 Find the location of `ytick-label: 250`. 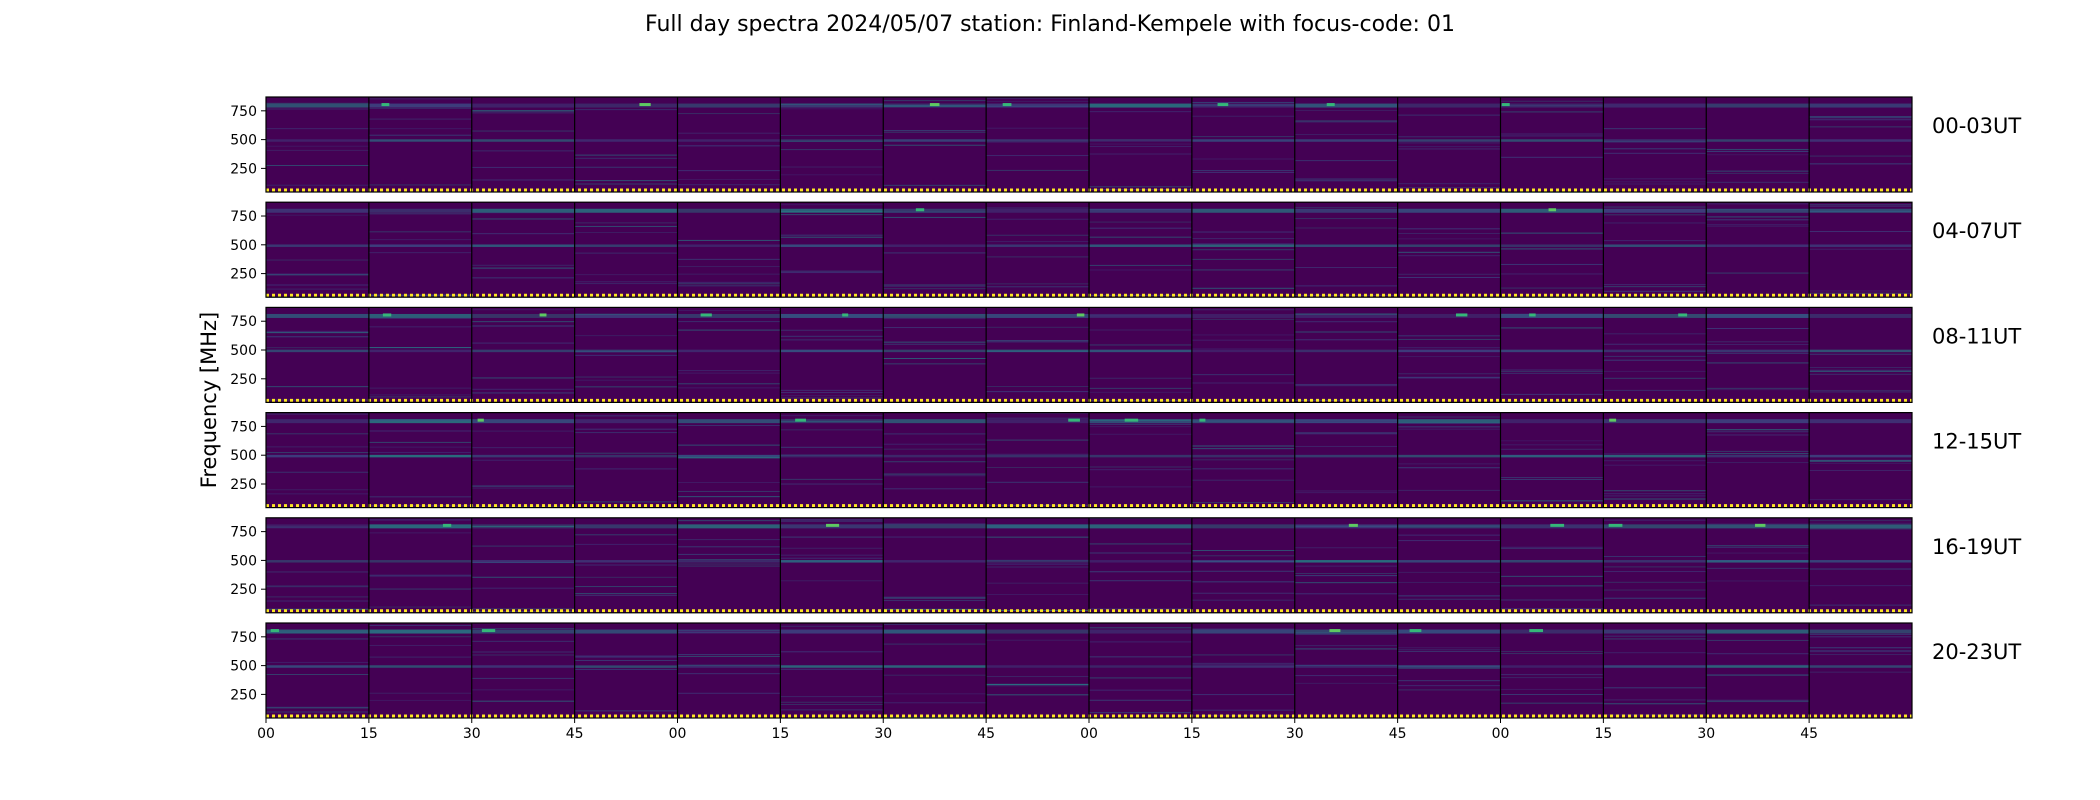

ytick-label: 250 is located at coordinates (243, 380).